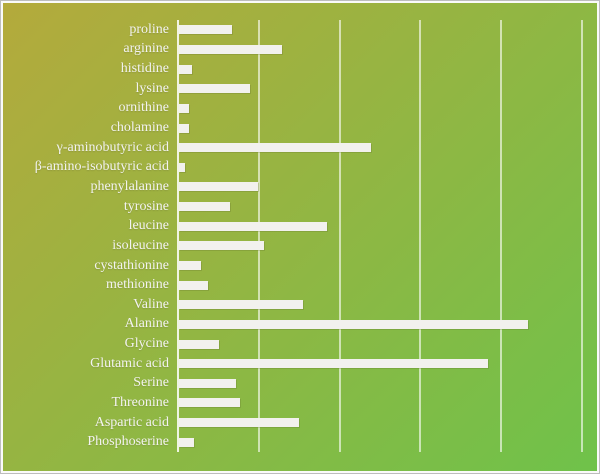 The width and height of the screenshot is (600, 474). I want to click on category-label: Alanine, so click(146, 324).